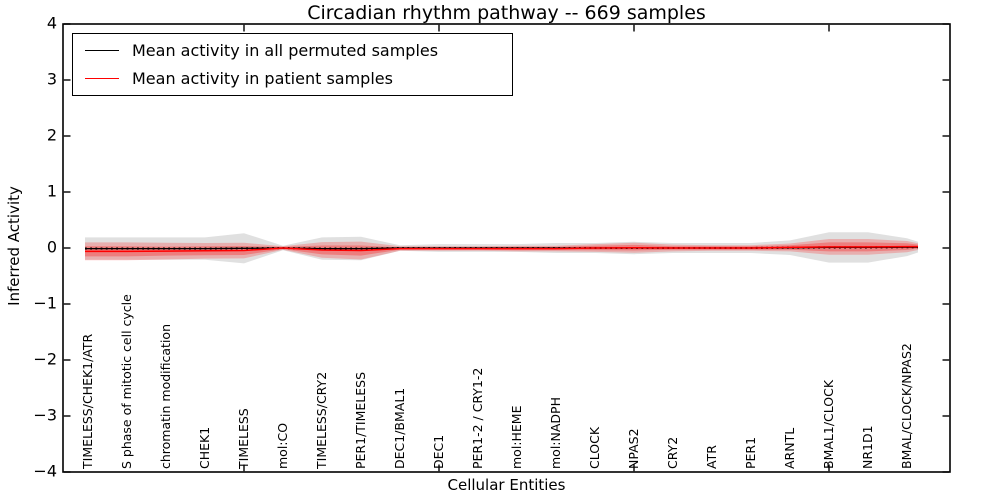 This screenshot has width=1000, height=500. Describe the element at coordinates (867, 447) in the screenshot. I see `x-tick-label: NR1D1` at that location.